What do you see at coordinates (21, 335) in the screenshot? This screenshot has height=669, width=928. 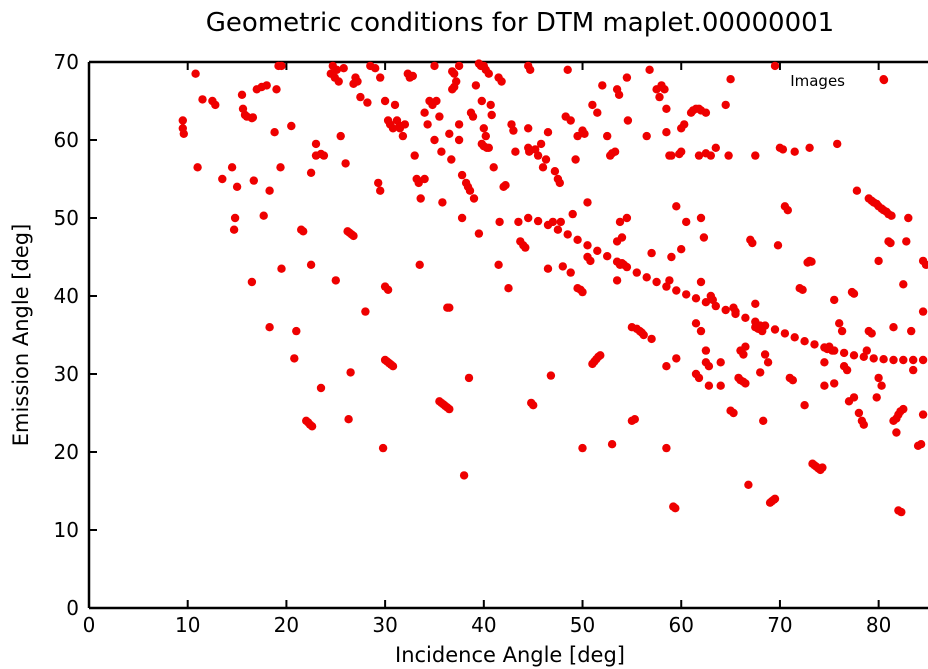 I see `y-axis-title-group: Emission Angle [deg]` at bounding box center [21, 335].